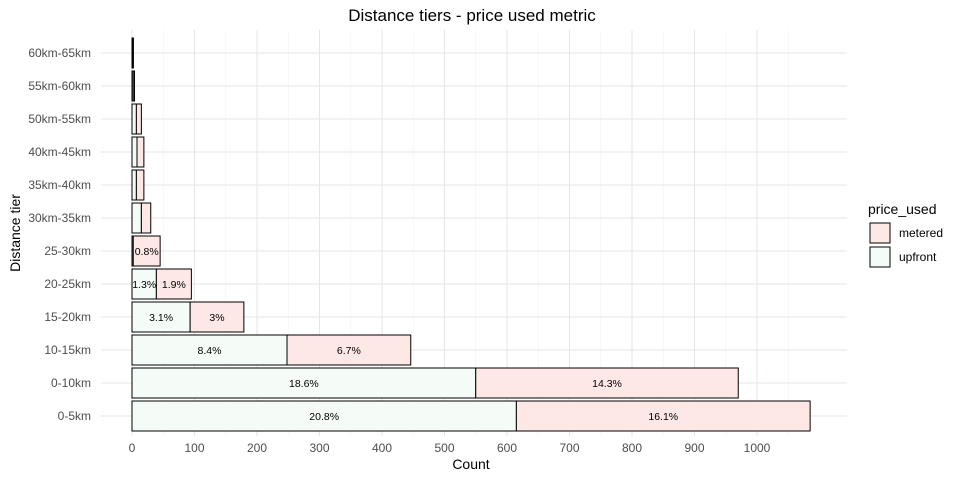  I want to click on x-tick-label: 600, so click(507, 448).